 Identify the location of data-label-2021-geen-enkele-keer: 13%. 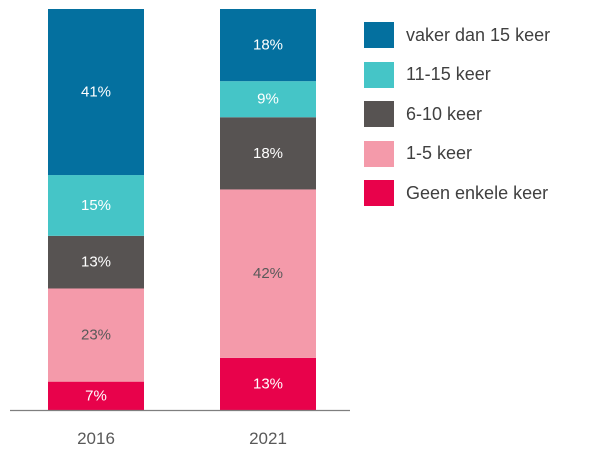
(268, 383).